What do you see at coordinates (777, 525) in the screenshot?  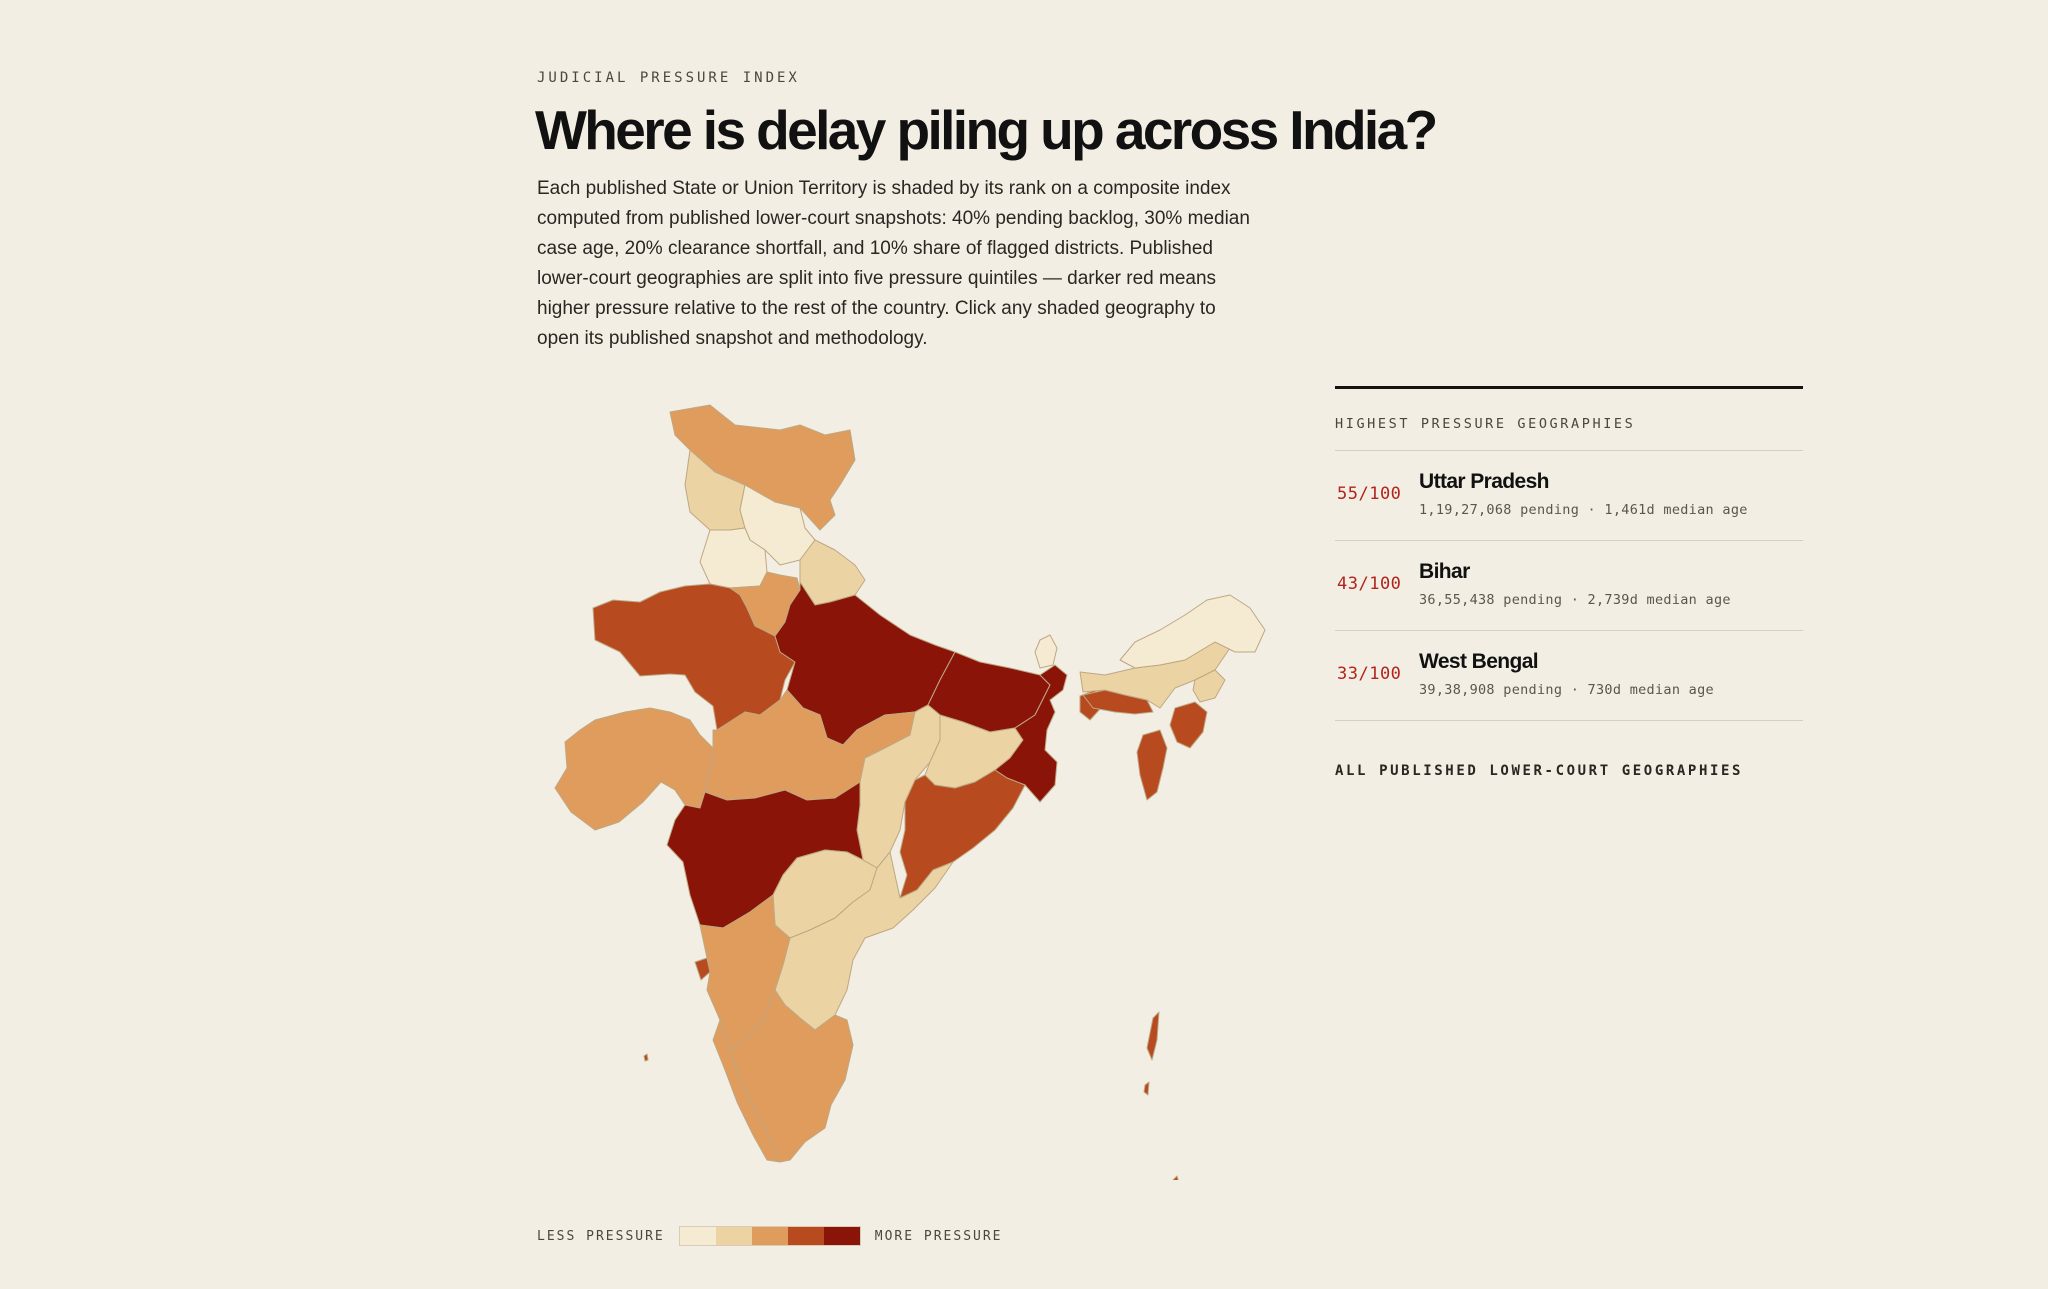 I see `region-himachal-pradesh` at bounding box center [777, 525].